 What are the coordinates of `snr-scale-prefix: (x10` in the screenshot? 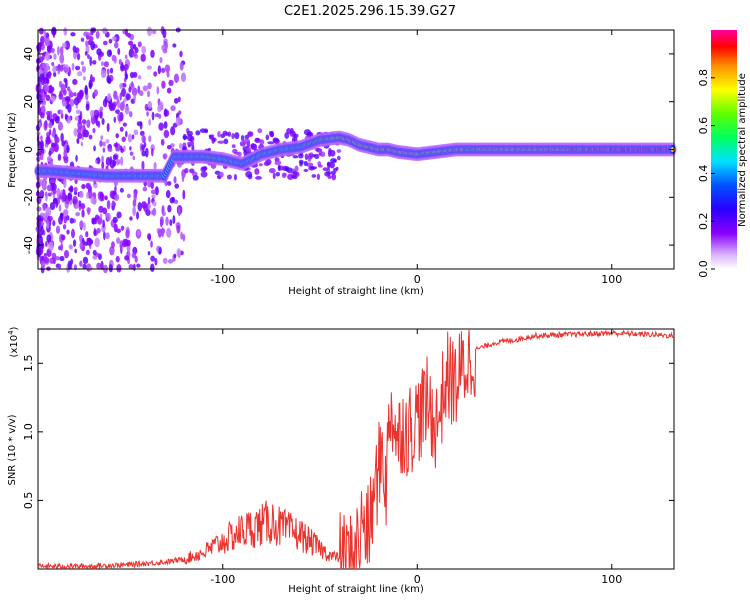 It's located at (14, 346).